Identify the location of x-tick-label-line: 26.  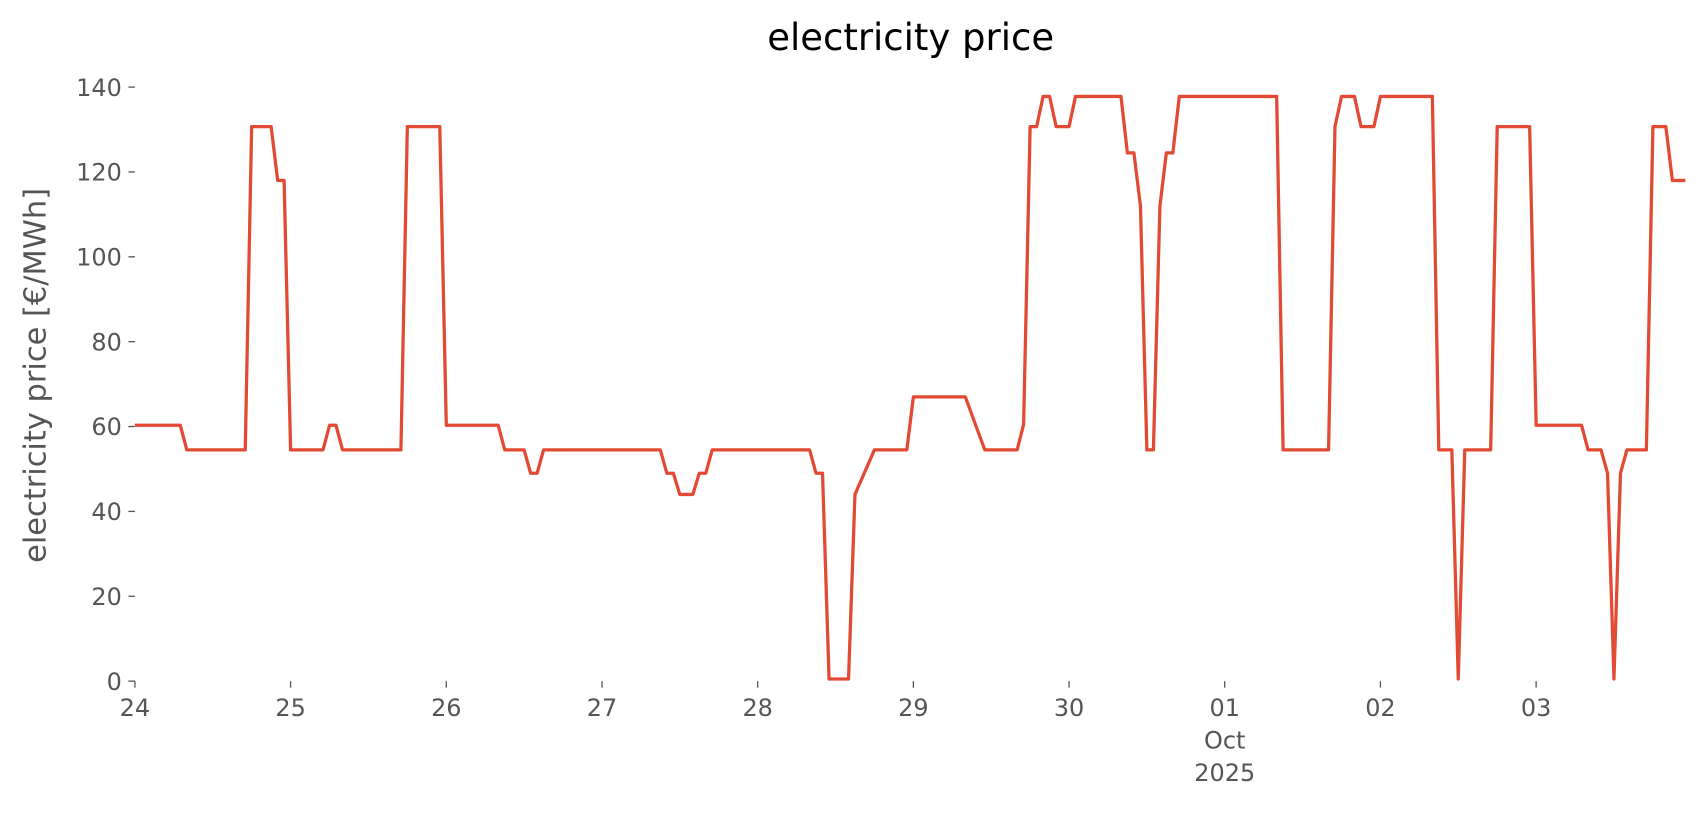
(446, 708).